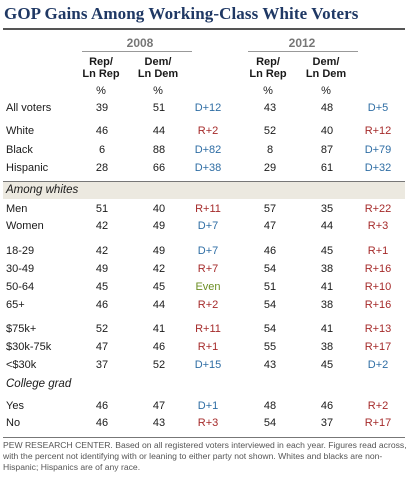  I want to click on rep-col-header-2008: Rep/ Ln Rep, so click(101, 68).